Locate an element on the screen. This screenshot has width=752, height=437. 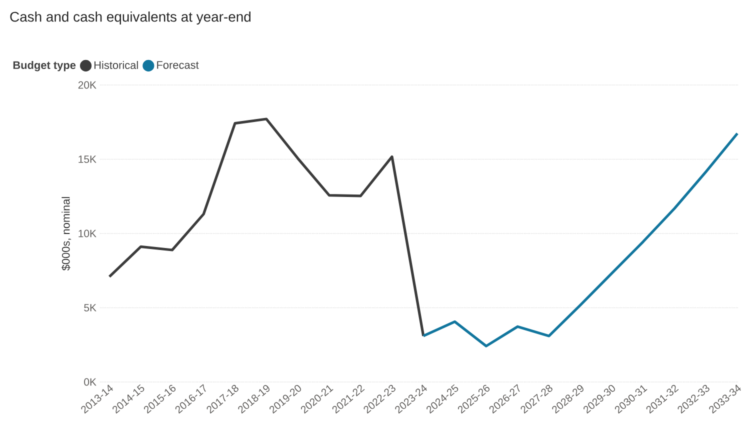
legend-label: Historical is located at coordinates (116, 65).